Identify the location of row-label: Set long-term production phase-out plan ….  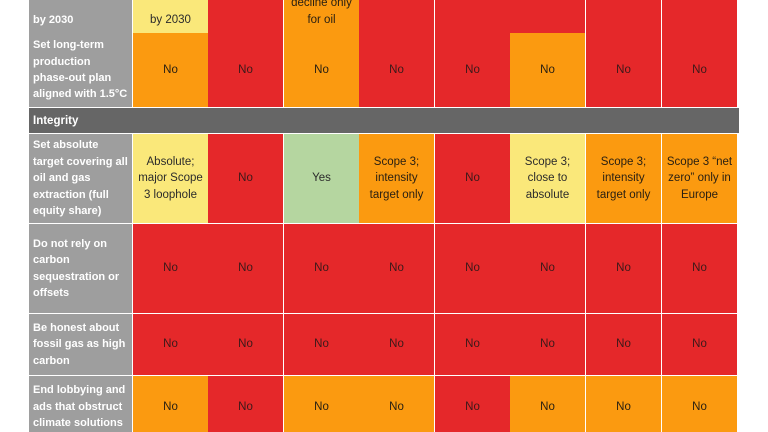
(80, 70).